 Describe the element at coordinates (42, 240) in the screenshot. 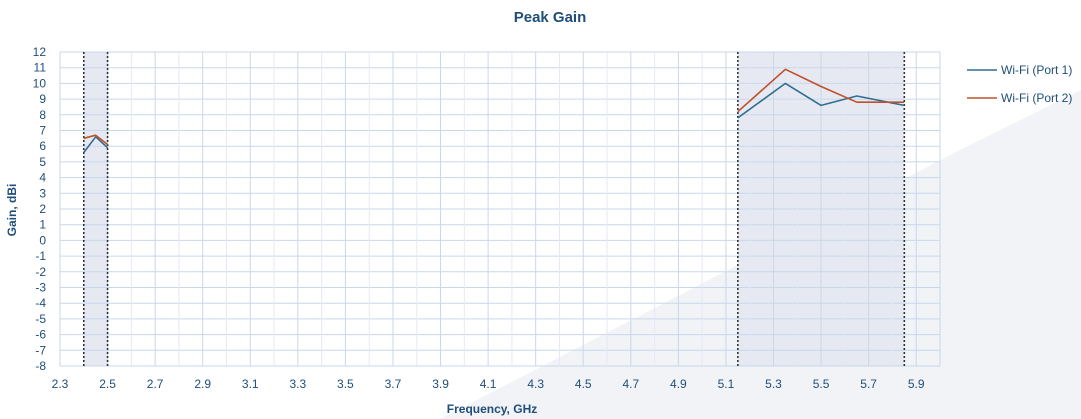

I see `y-tick-label: 0` at that location.